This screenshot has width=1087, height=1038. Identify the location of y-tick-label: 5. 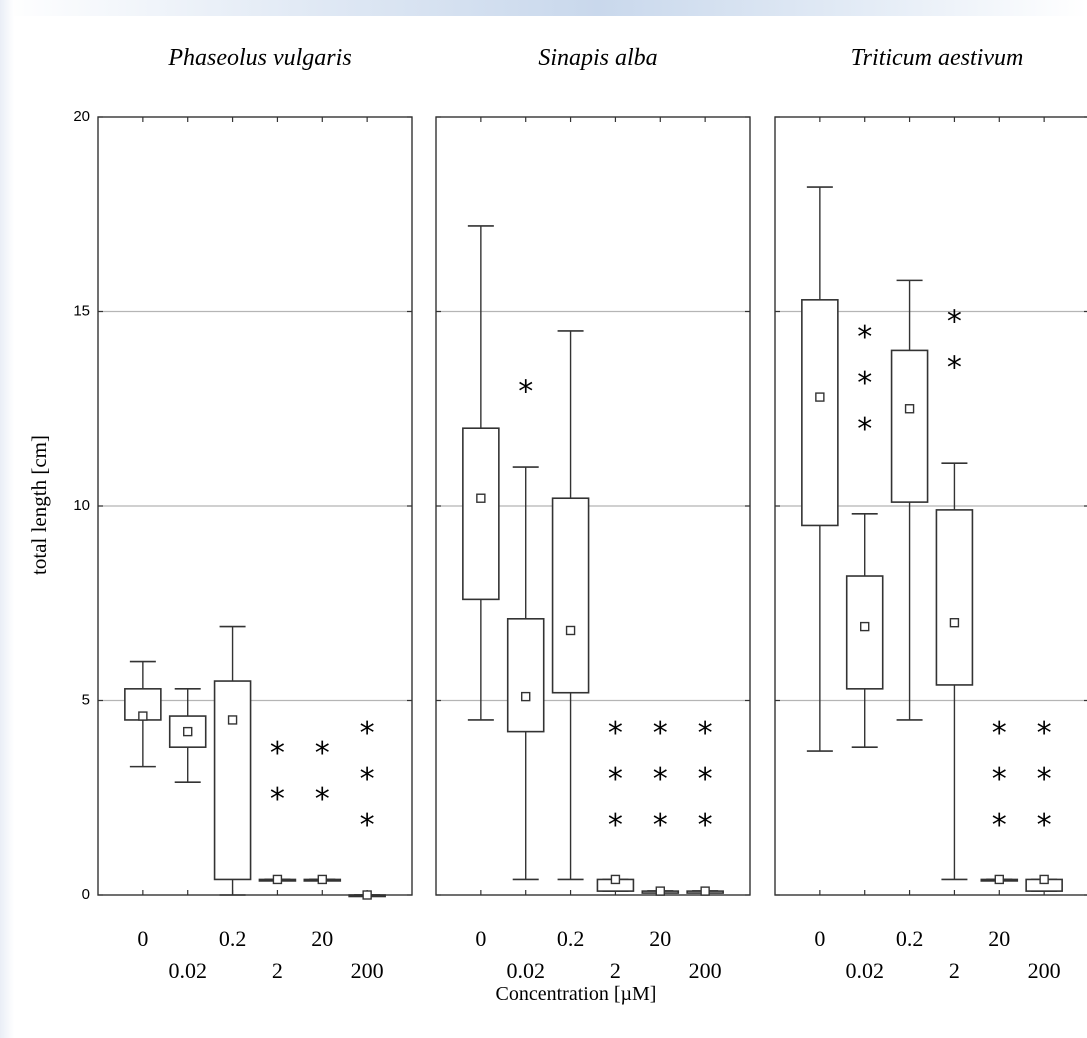
(86, 699).